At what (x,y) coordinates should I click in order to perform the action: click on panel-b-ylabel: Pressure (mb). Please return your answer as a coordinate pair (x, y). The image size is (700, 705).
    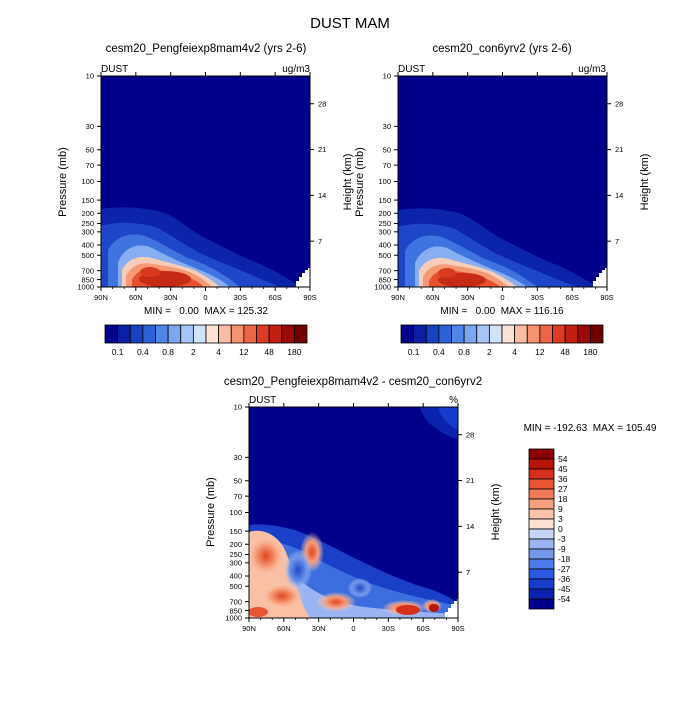
    Looking at the image, I should click on (360, 182).